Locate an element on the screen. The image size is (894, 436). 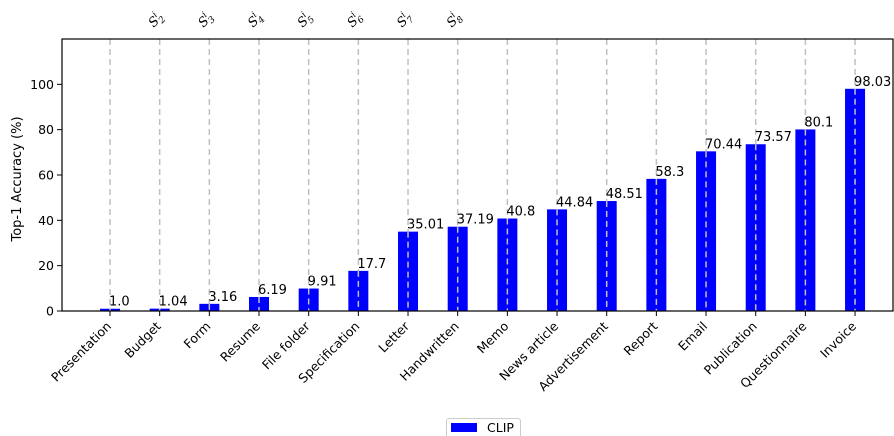
data-label: 98.03 is located at coordinates (872, 82).